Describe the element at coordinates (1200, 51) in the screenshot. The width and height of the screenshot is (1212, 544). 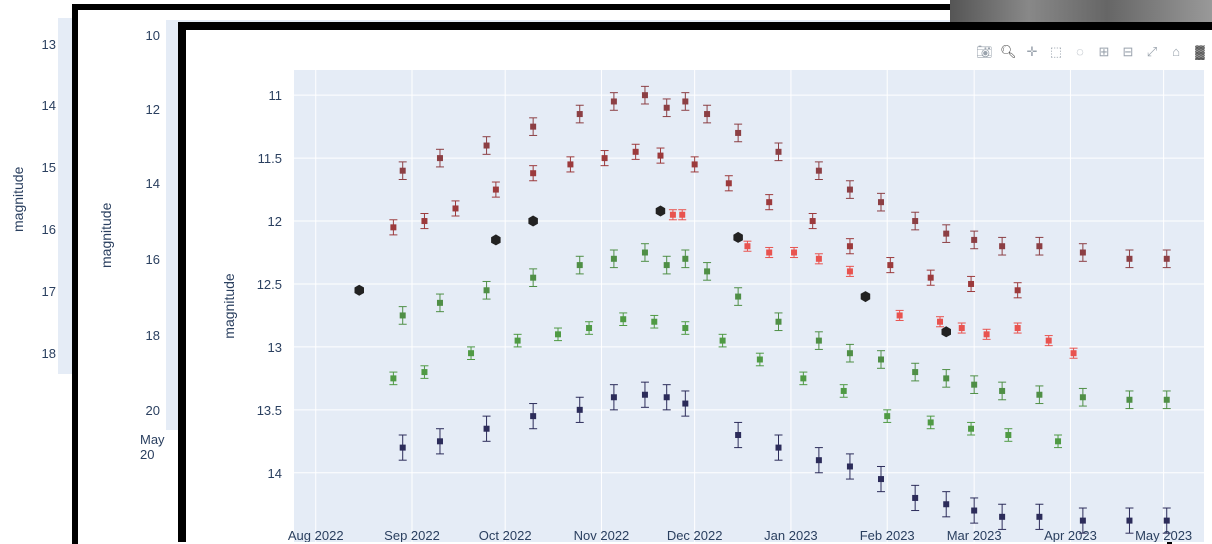
I see `plotly-logo-icon: ▓` at that location.